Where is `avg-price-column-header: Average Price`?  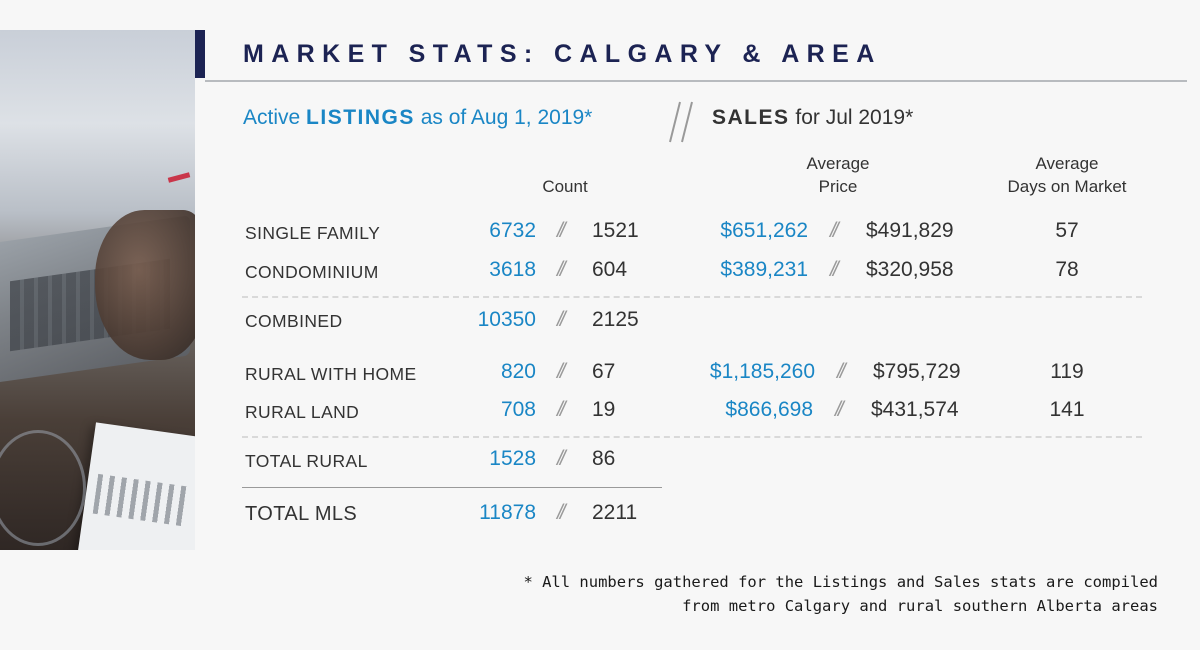 avg-price-column-header: Average Price is located at coordinates (838, 175).